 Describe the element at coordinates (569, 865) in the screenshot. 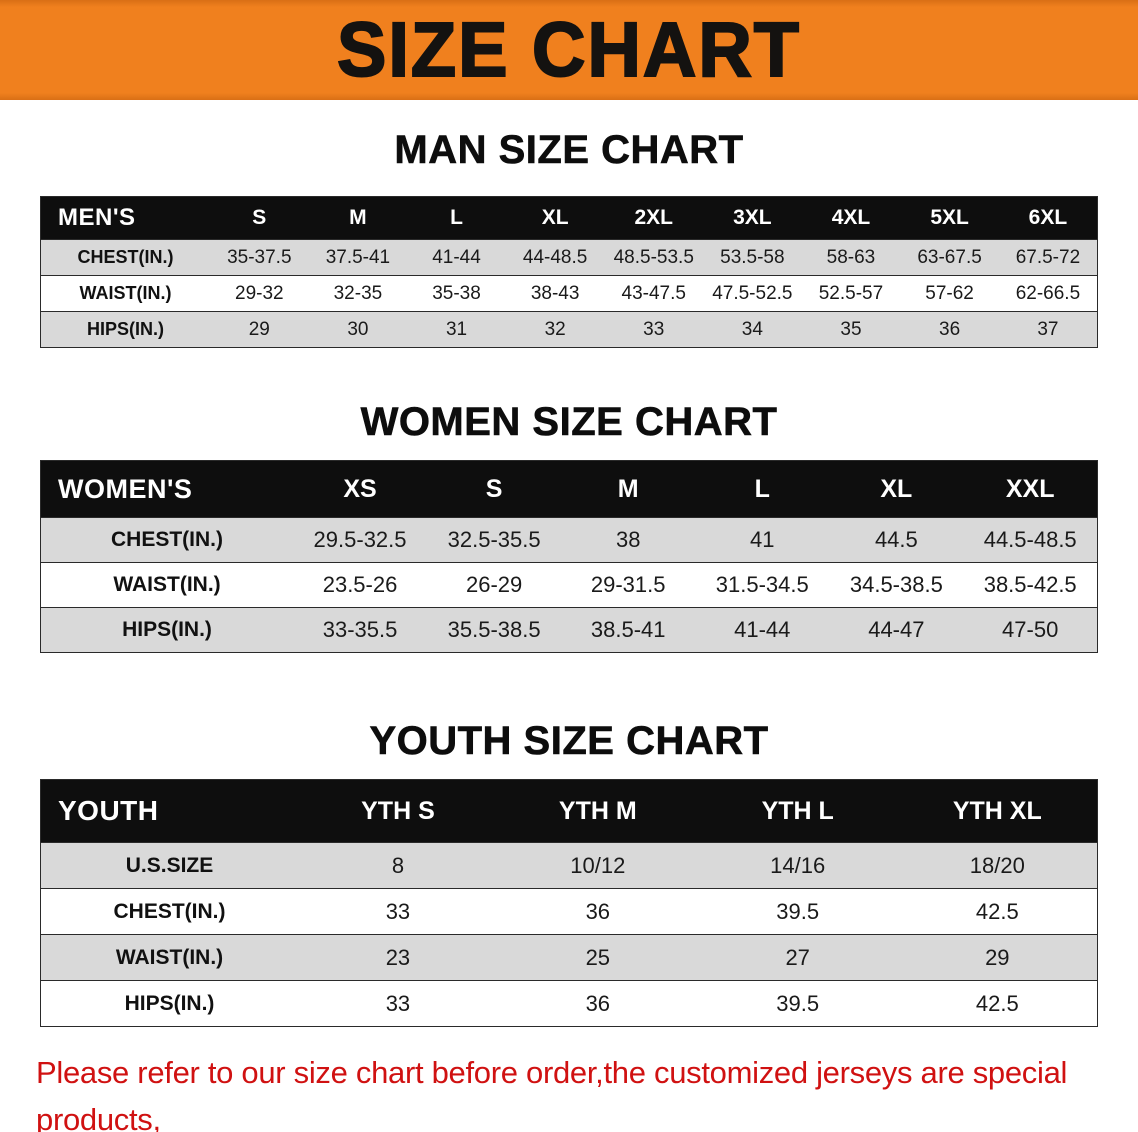

I see `measurement-row: U.S.SIZE 8 10/12 14/16 18/20` at that location.